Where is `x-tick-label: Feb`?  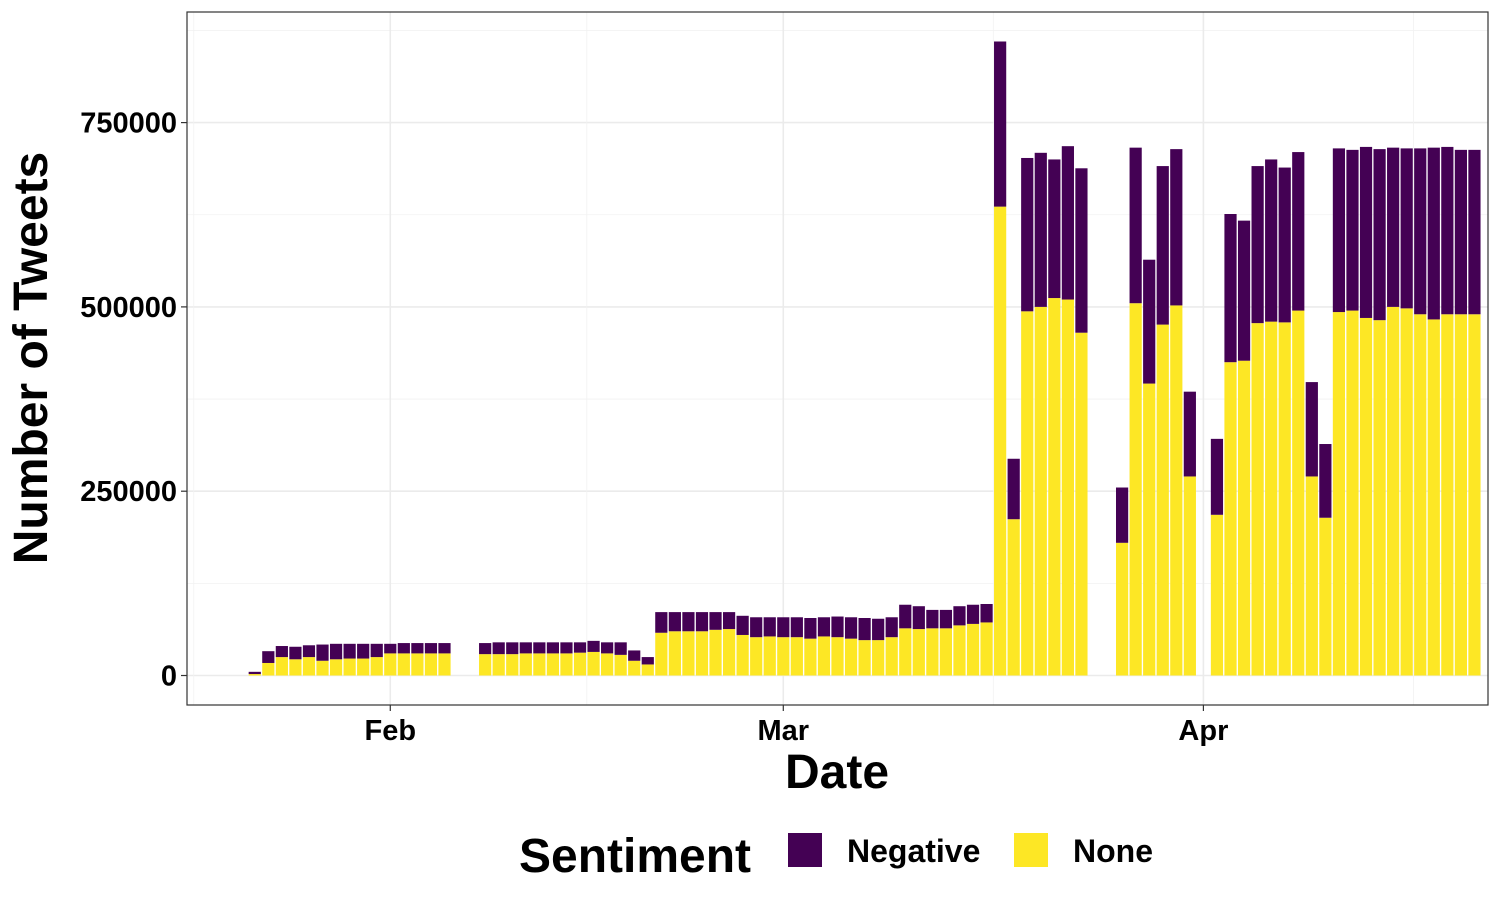
x-tick-label: Feb is located at coordinates (391, 731).